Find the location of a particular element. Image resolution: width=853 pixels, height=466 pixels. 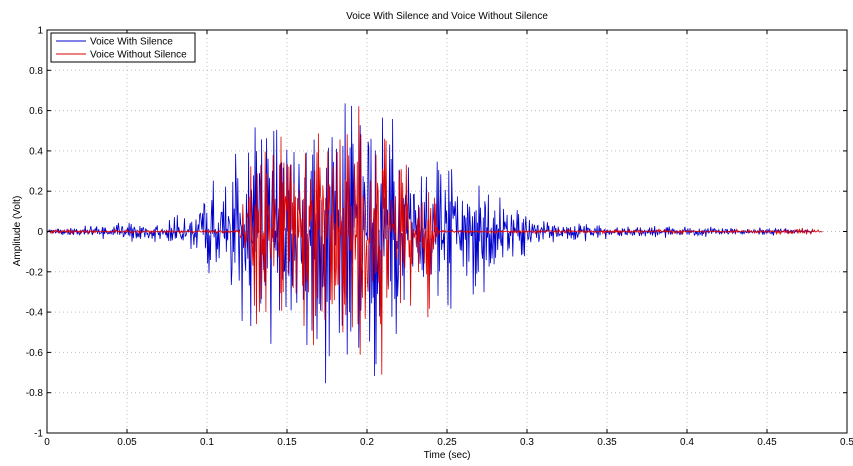

y-tick-label: -0.8 is located at coordinates (35, 393).